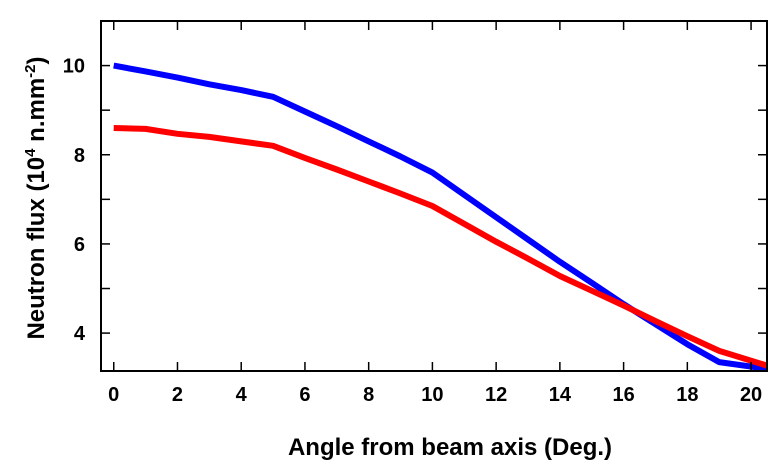  What do you see at coordinates (36, 248) in the screenshot?
I see `y-axis-title-prefix: Neutron flux (10` at bounding box center [36, 248].